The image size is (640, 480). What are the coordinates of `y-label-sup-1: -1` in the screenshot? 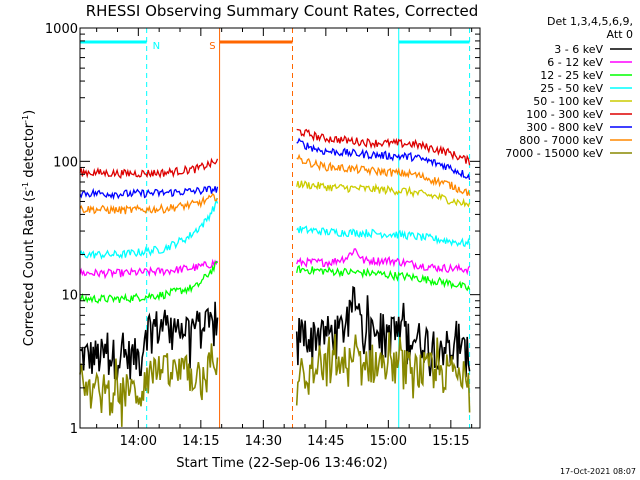 It's located at (25, 186).